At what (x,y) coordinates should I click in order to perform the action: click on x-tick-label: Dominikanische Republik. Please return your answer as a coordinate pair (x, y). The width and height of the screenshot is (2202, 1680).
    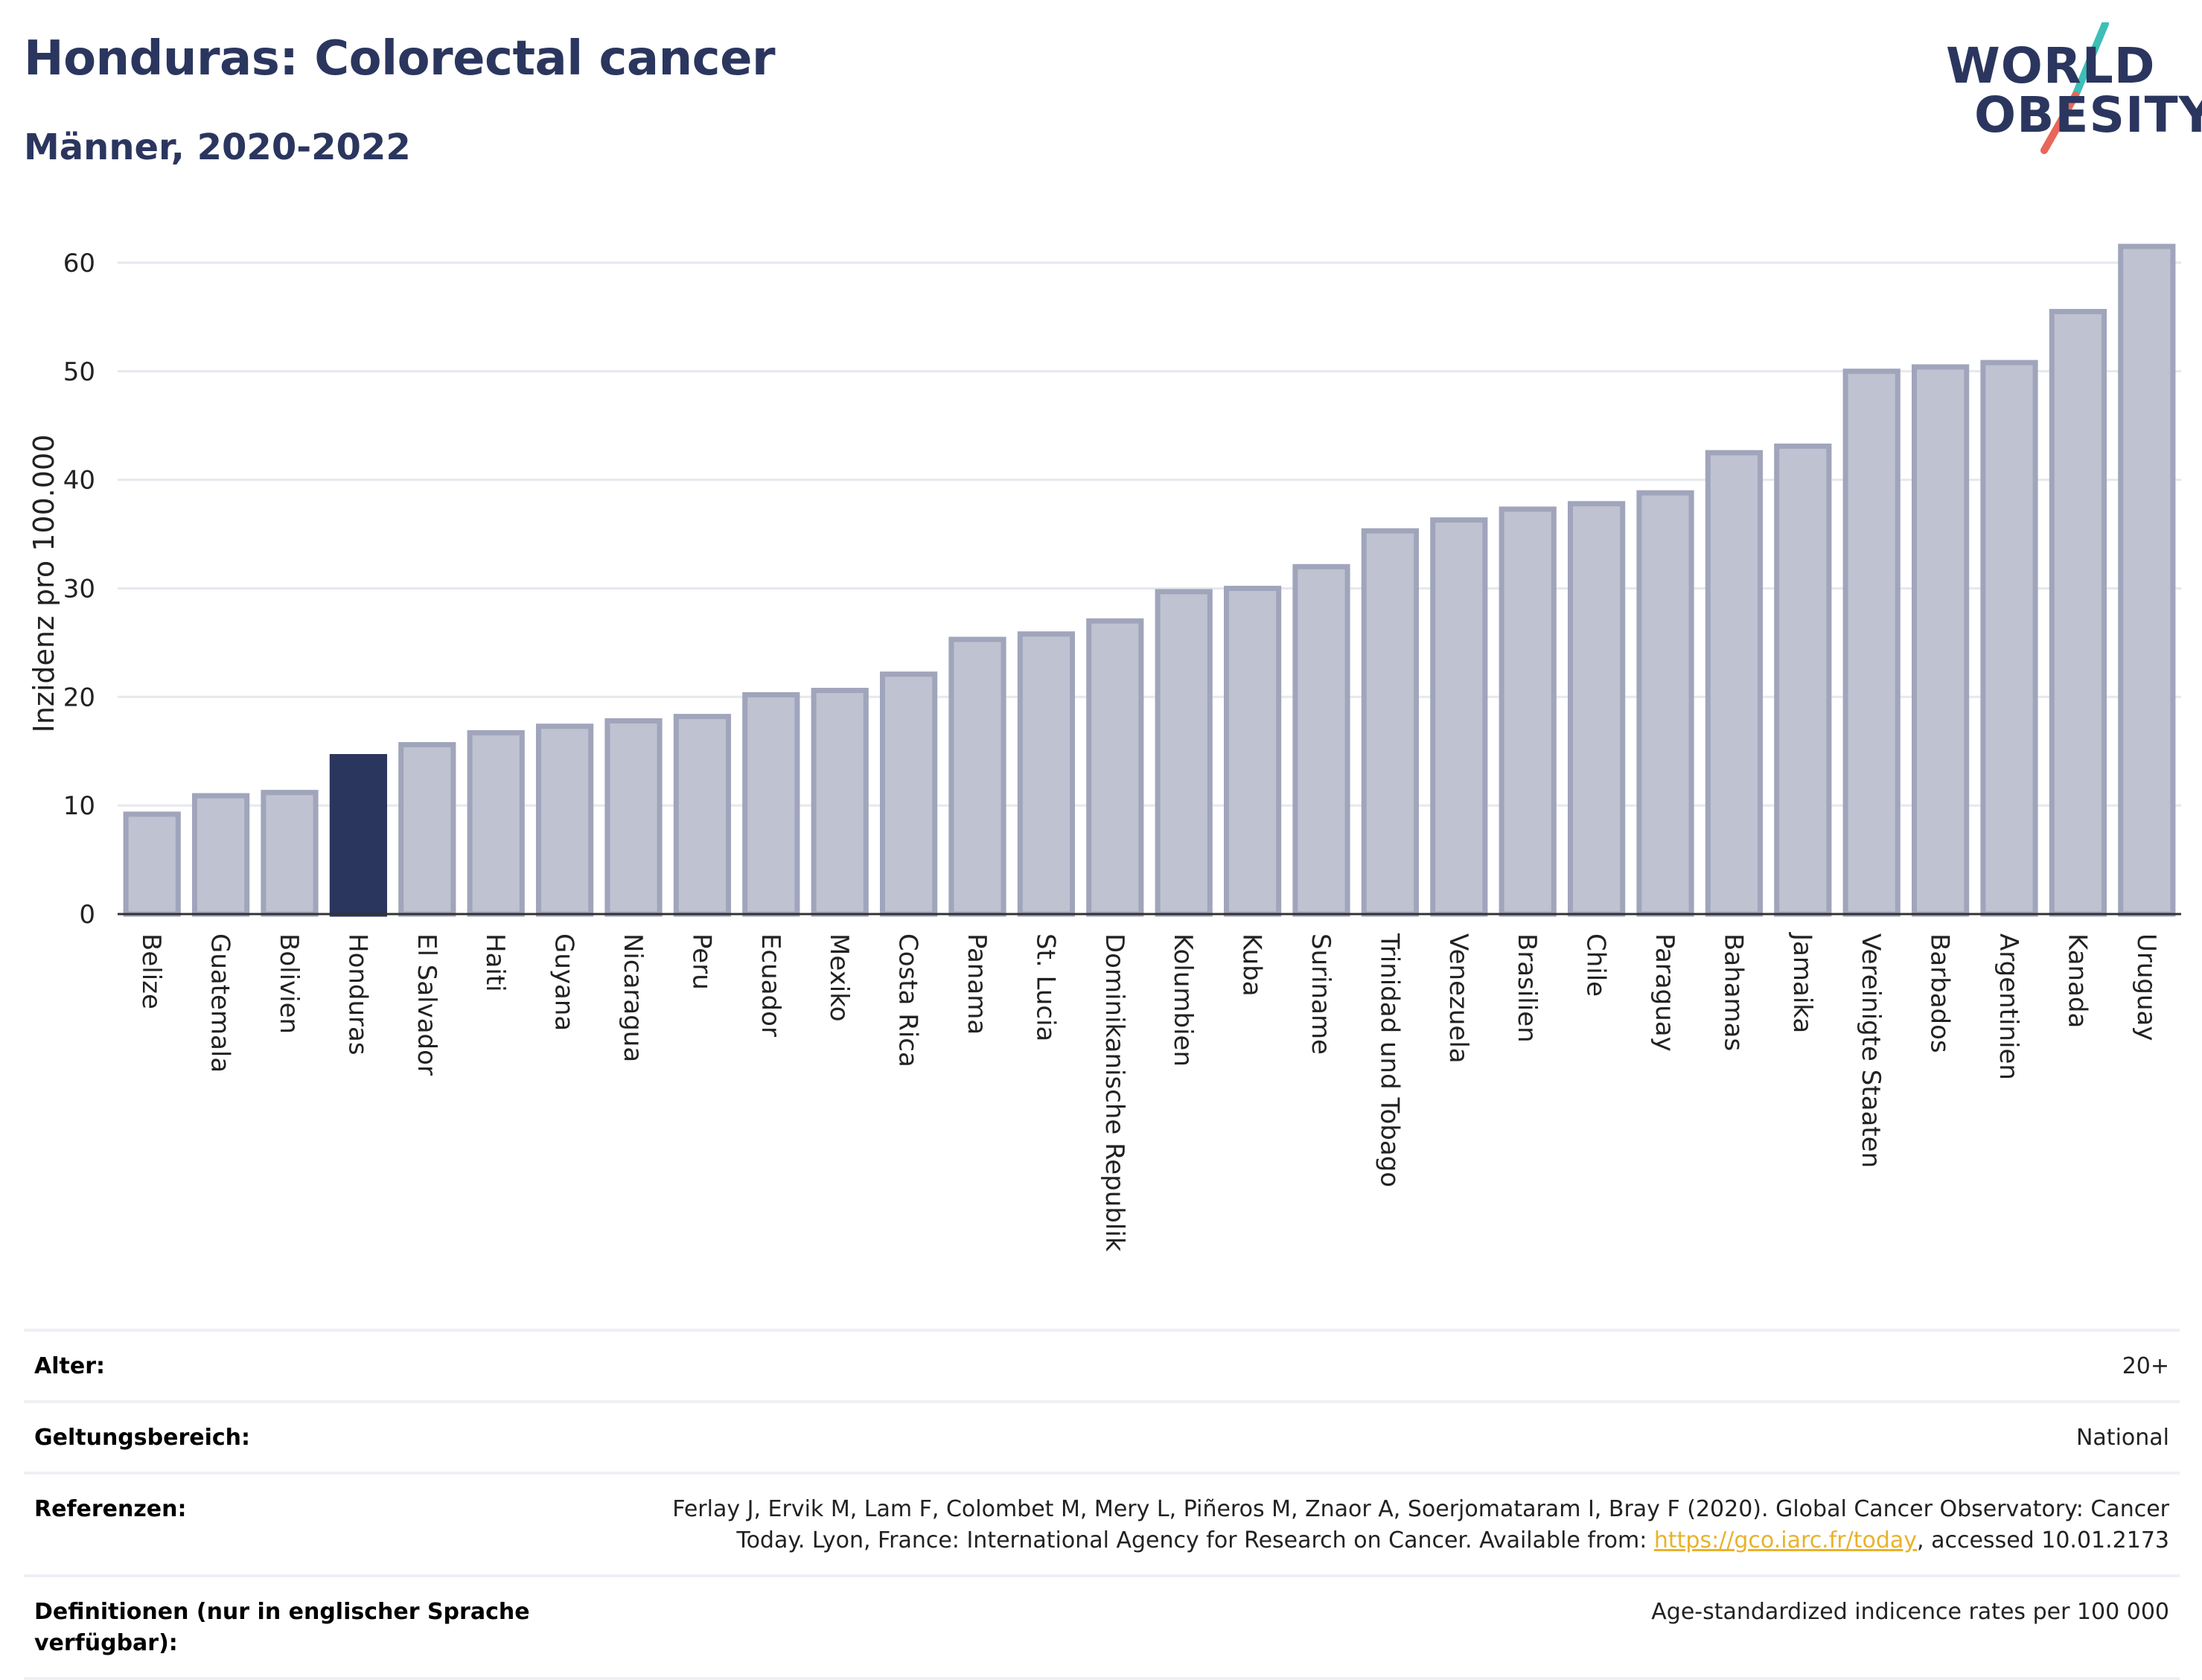
    Looking at the image, I should click on (1114, 1092).